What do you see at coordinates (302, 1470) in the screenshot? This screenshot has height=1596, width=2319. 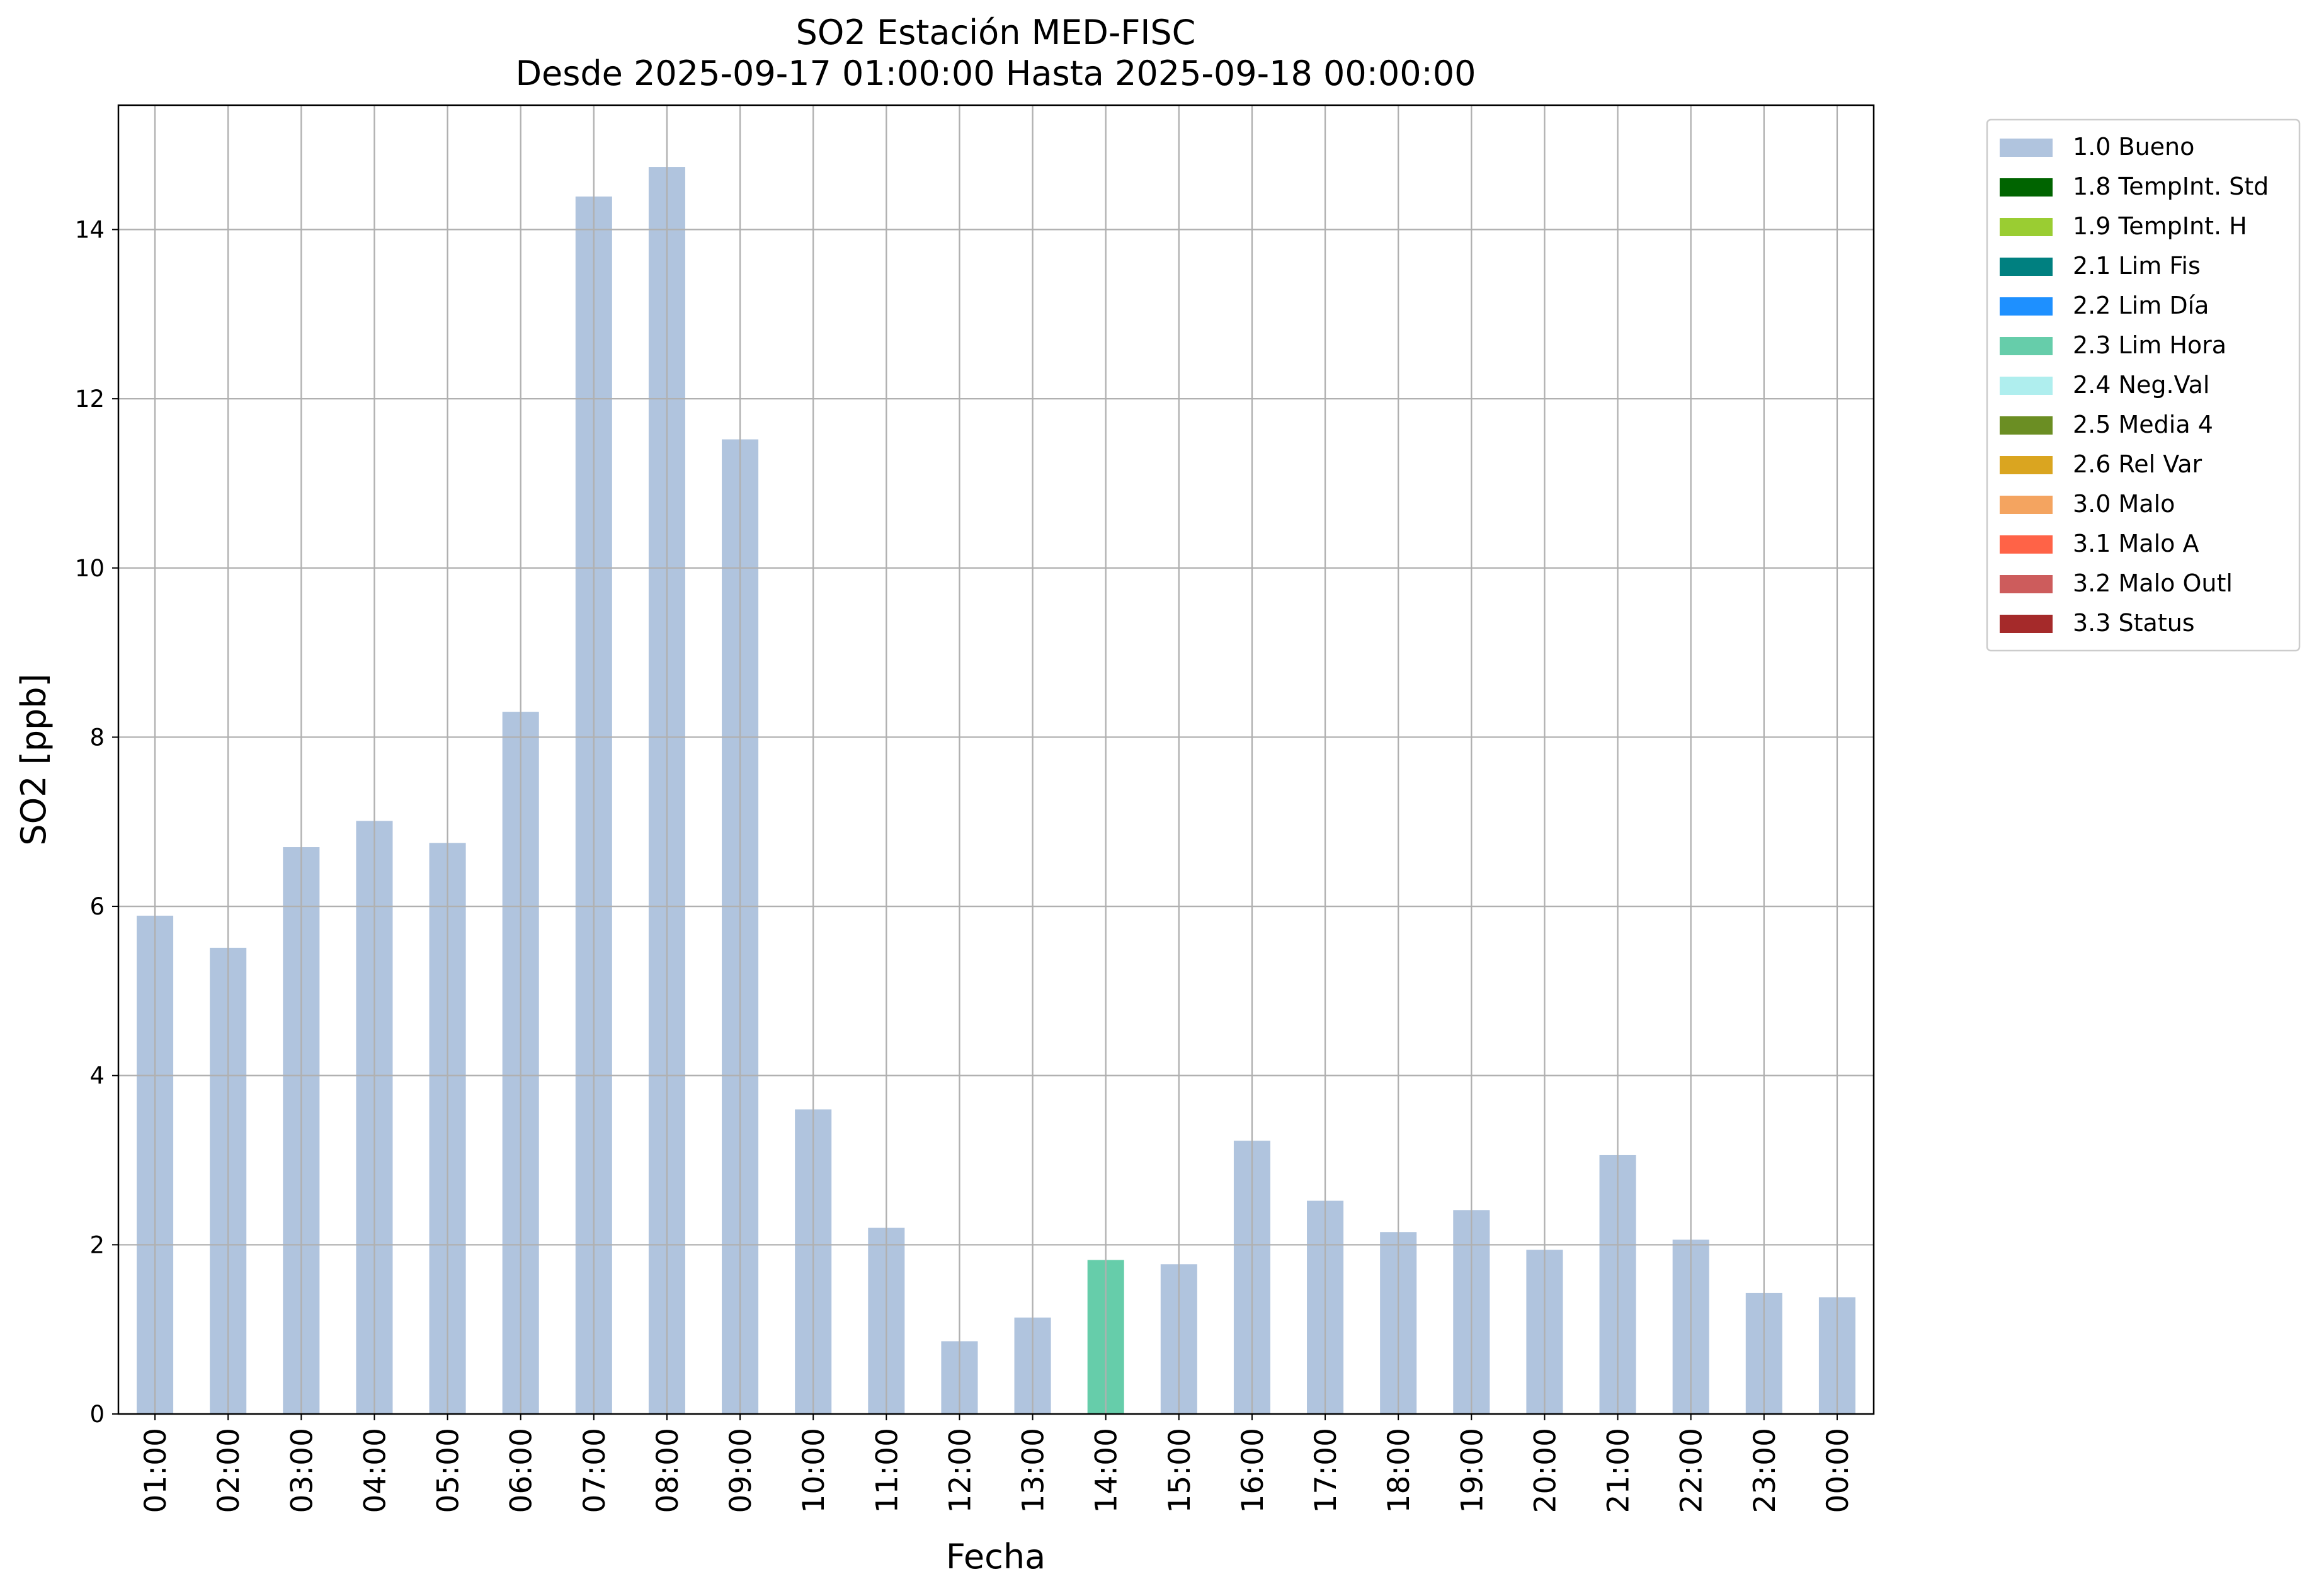 I see `x-tick-label: 03:00` at bounding box center [302, 1470].